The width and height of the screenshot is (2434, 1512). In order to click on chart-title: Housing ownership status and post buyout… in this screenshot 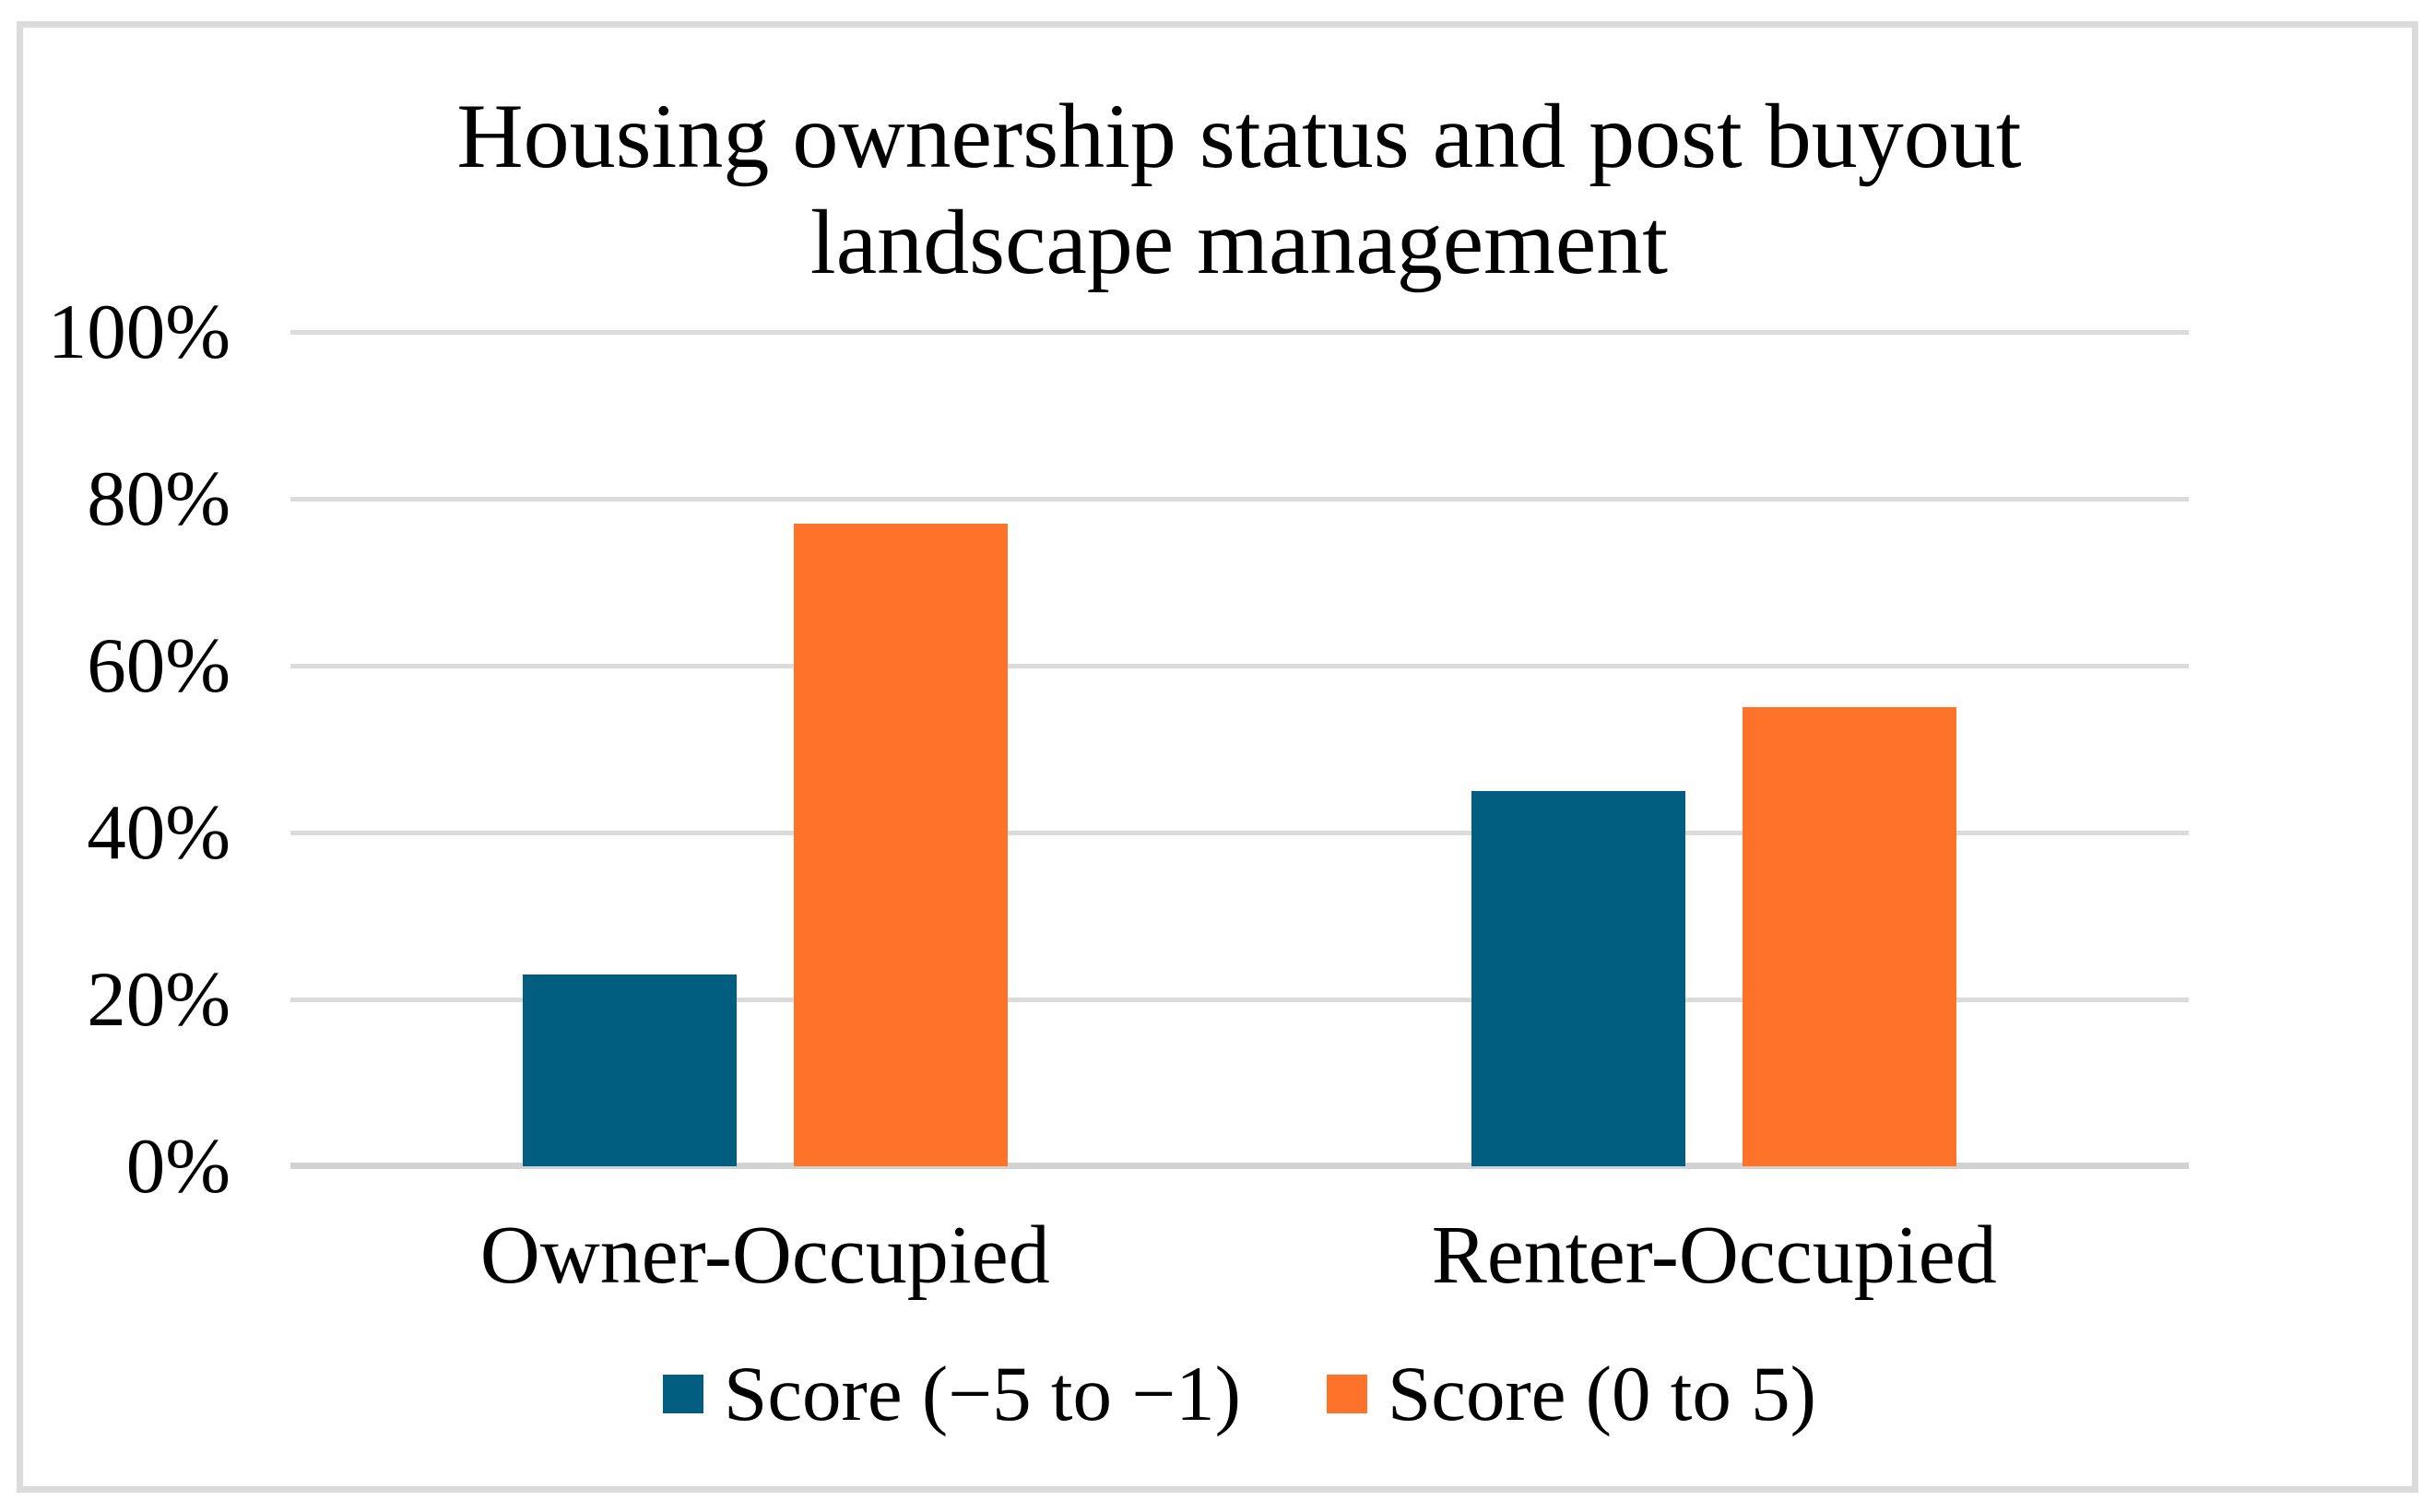, I will do `click(1239, 189)`.